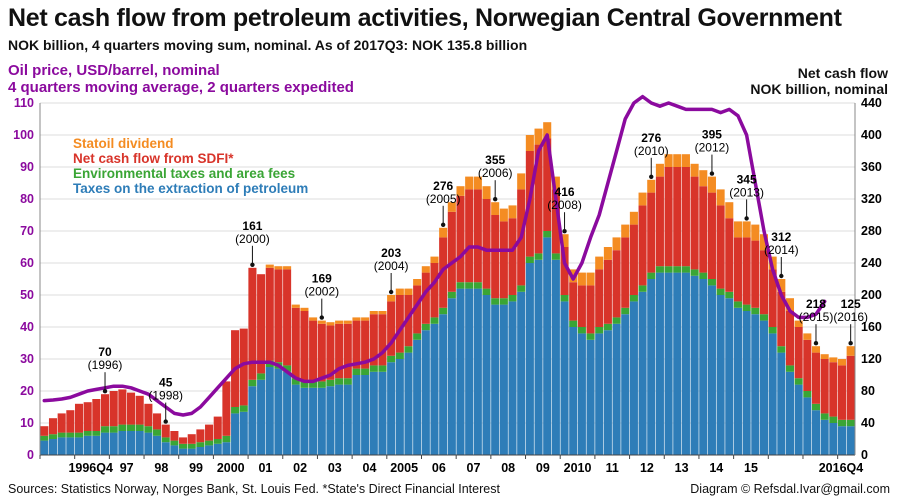 This screenshot has height=500, width=900. What do you see at coordinates (24, 103) in the screenshot?
I see `y-left-tick-label: 110` at bounding box center [24, 103].